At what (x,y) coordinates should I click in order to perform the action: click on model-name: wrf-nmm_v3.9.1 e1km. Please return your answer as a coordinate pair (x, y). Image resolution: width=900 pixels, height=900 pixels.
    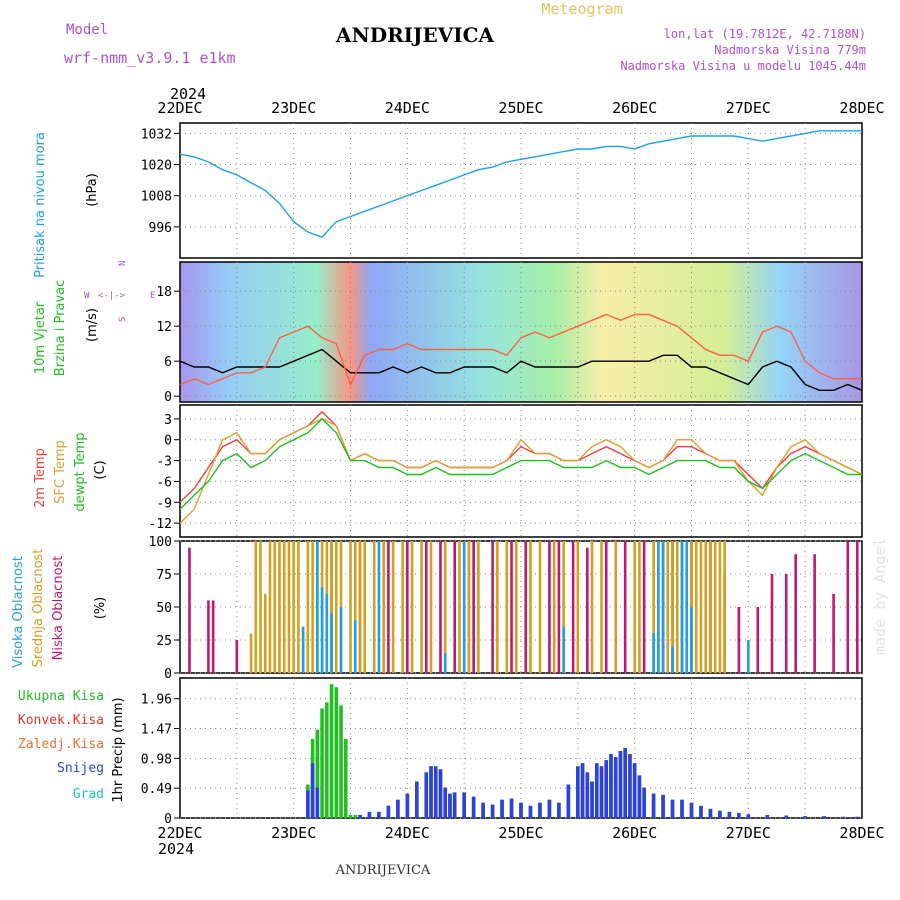
    Looking at the image, I should click on (150, 58).